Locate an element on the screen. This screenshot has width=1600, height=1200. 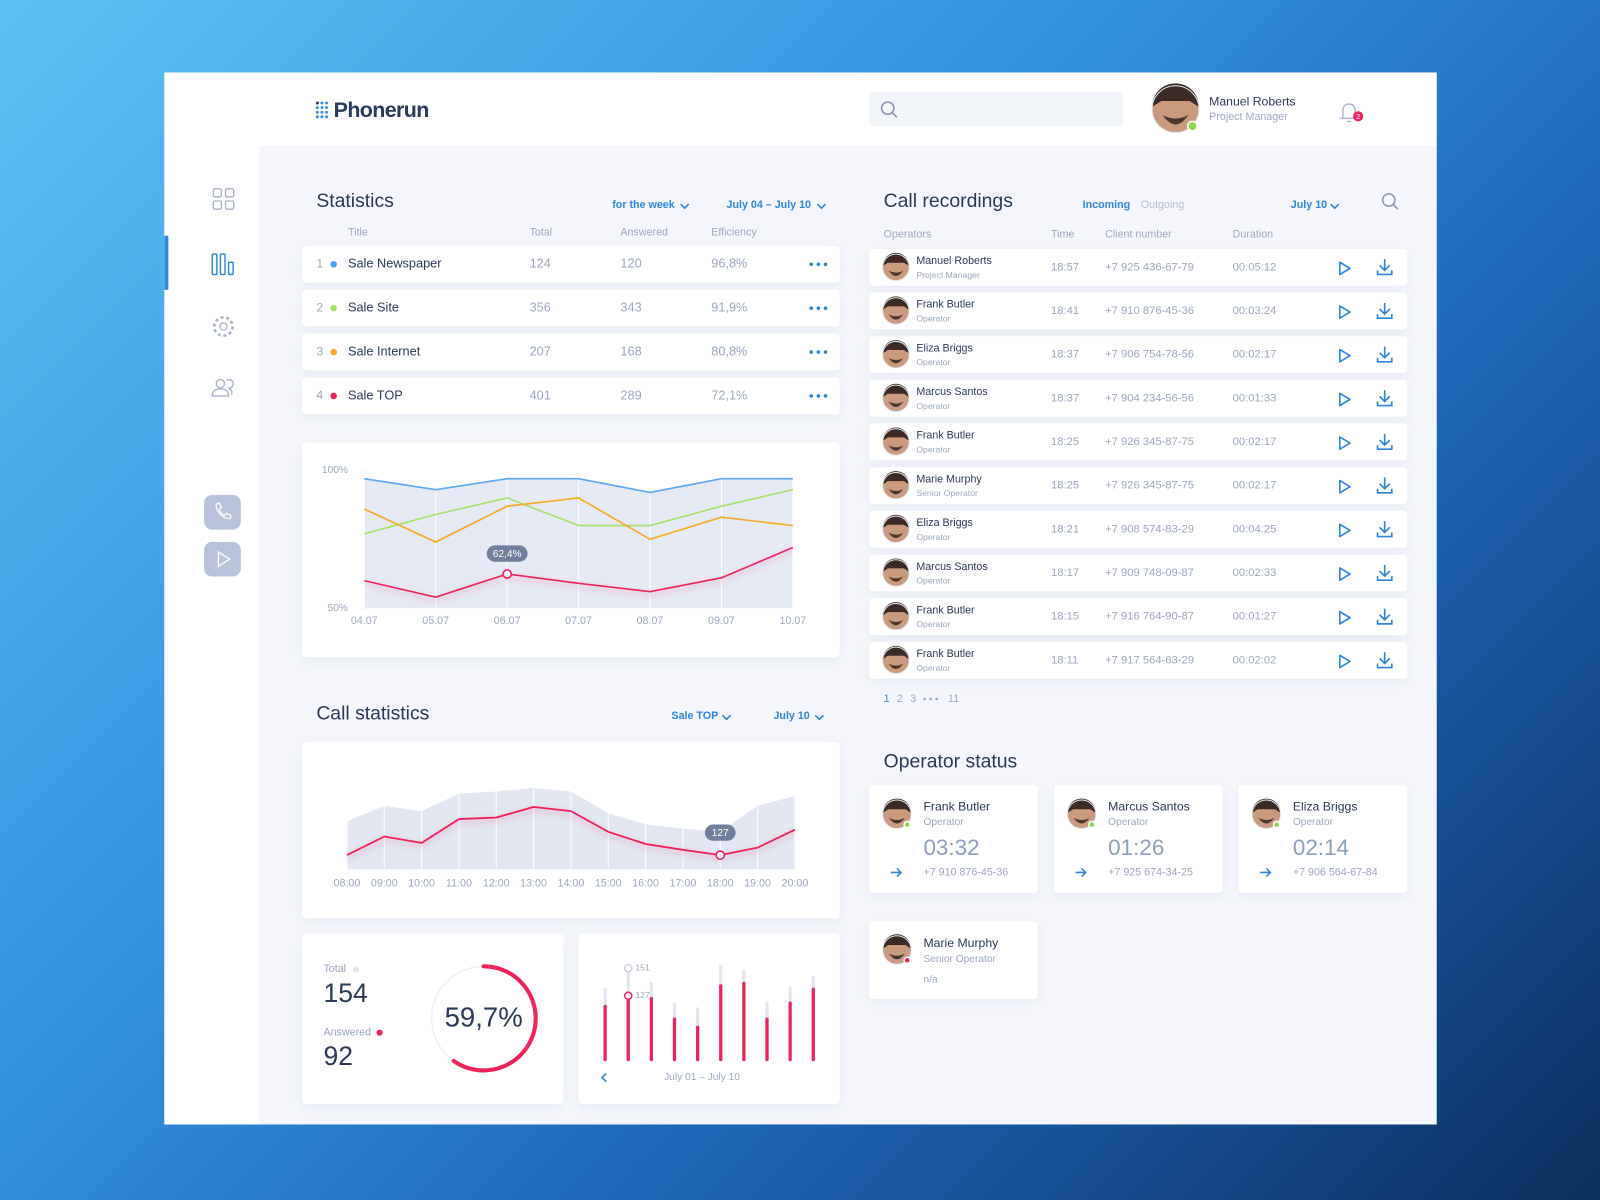
page-link: 1 is located at coordinates (887, 699).